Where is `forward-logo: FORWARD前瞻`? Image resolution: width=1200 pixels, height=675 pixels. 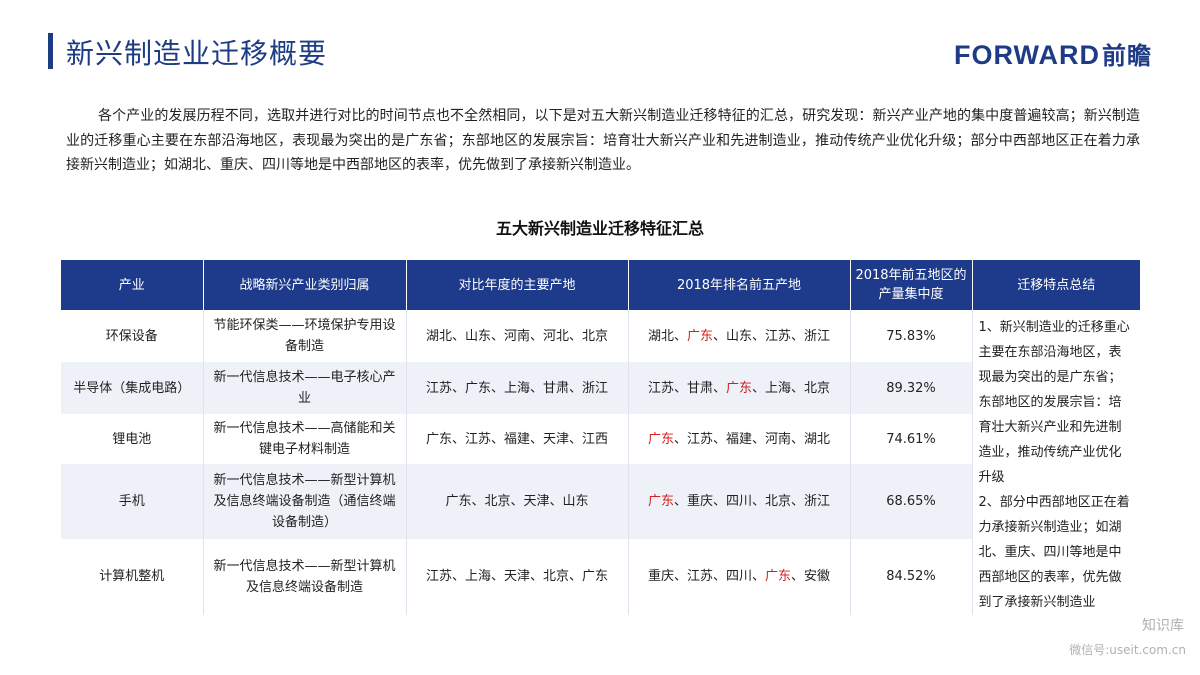
forward-logo: FORWARD前瞻 is located at coordinates (1053, 53).